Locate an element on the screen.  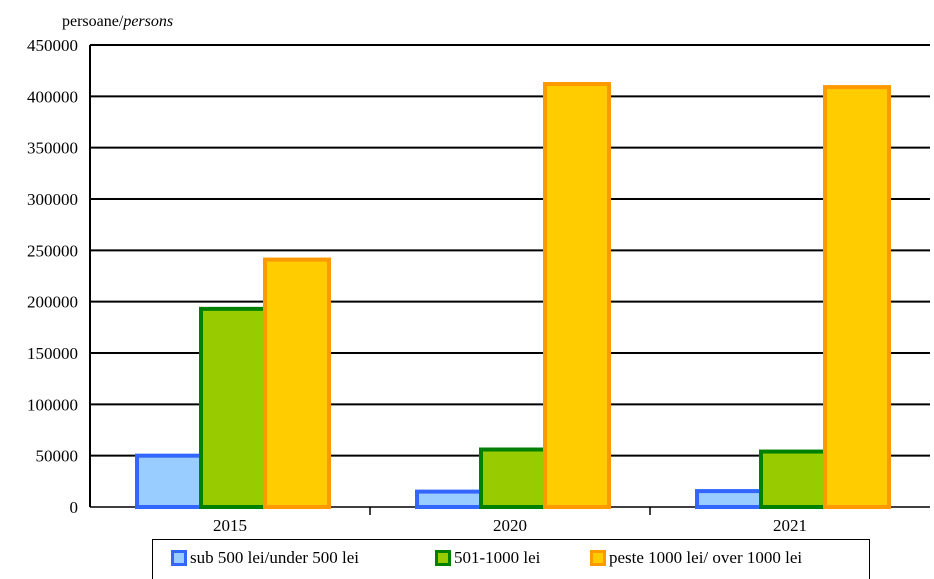
legend-label-under-500: sub 500 lei/under 500 lei is located at coordinates (275, 557).